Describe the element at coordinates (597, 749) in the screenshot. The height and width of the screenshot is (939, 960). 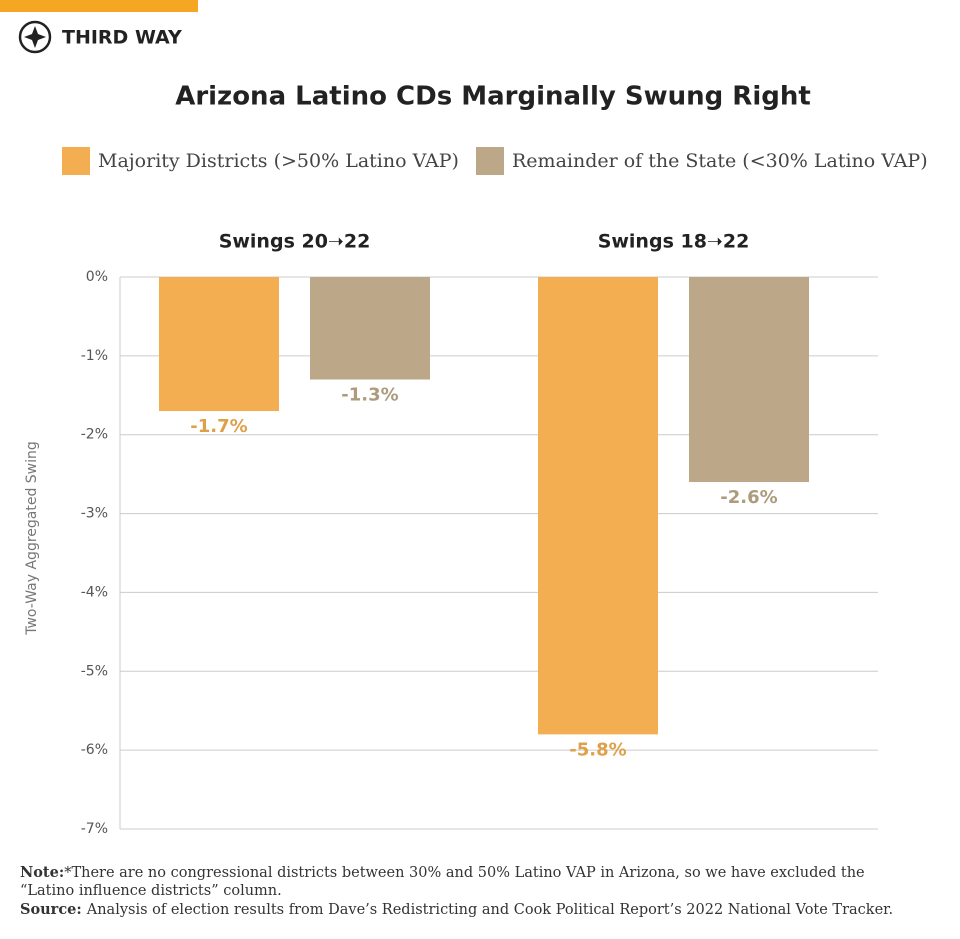
I see `data-label: -5.8%` at that location.